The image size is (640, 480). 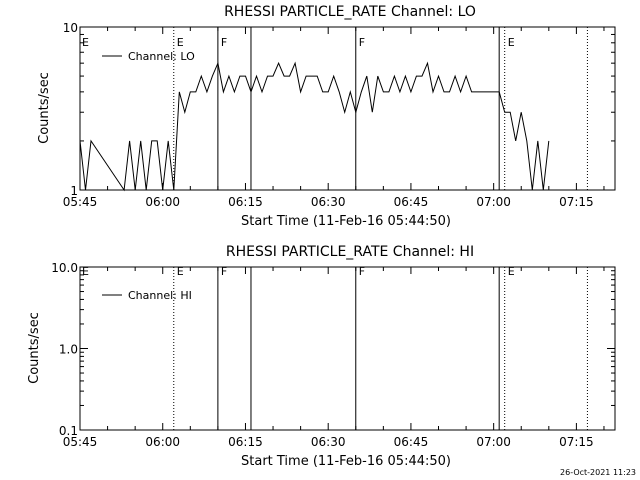 I want to click on hi-x-tick-label: 06:00, so click(x=162, y=442).